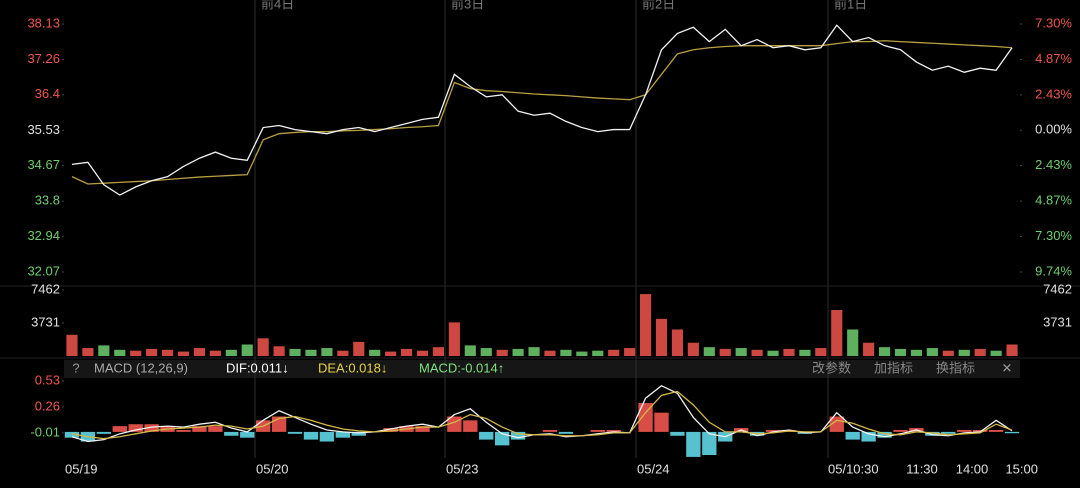 Image resolution: width=1080 pixels, height=488 pixels. I want to click on day-offset-label: 前2日, so click(658, 5).